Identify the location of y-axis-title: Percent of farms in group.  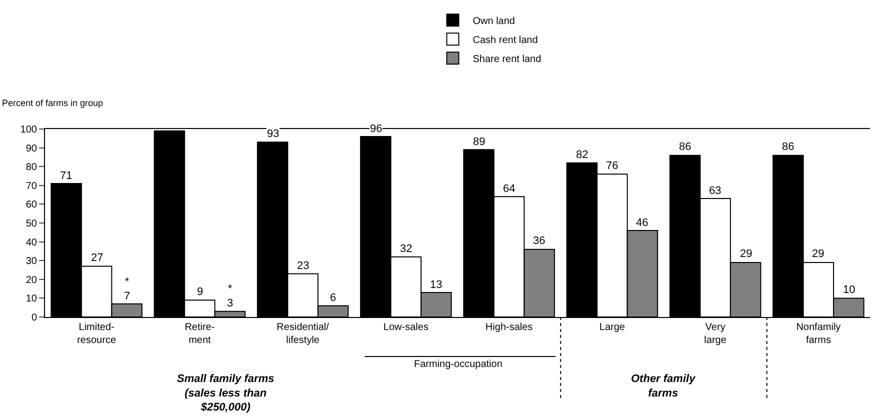
(53, 103).